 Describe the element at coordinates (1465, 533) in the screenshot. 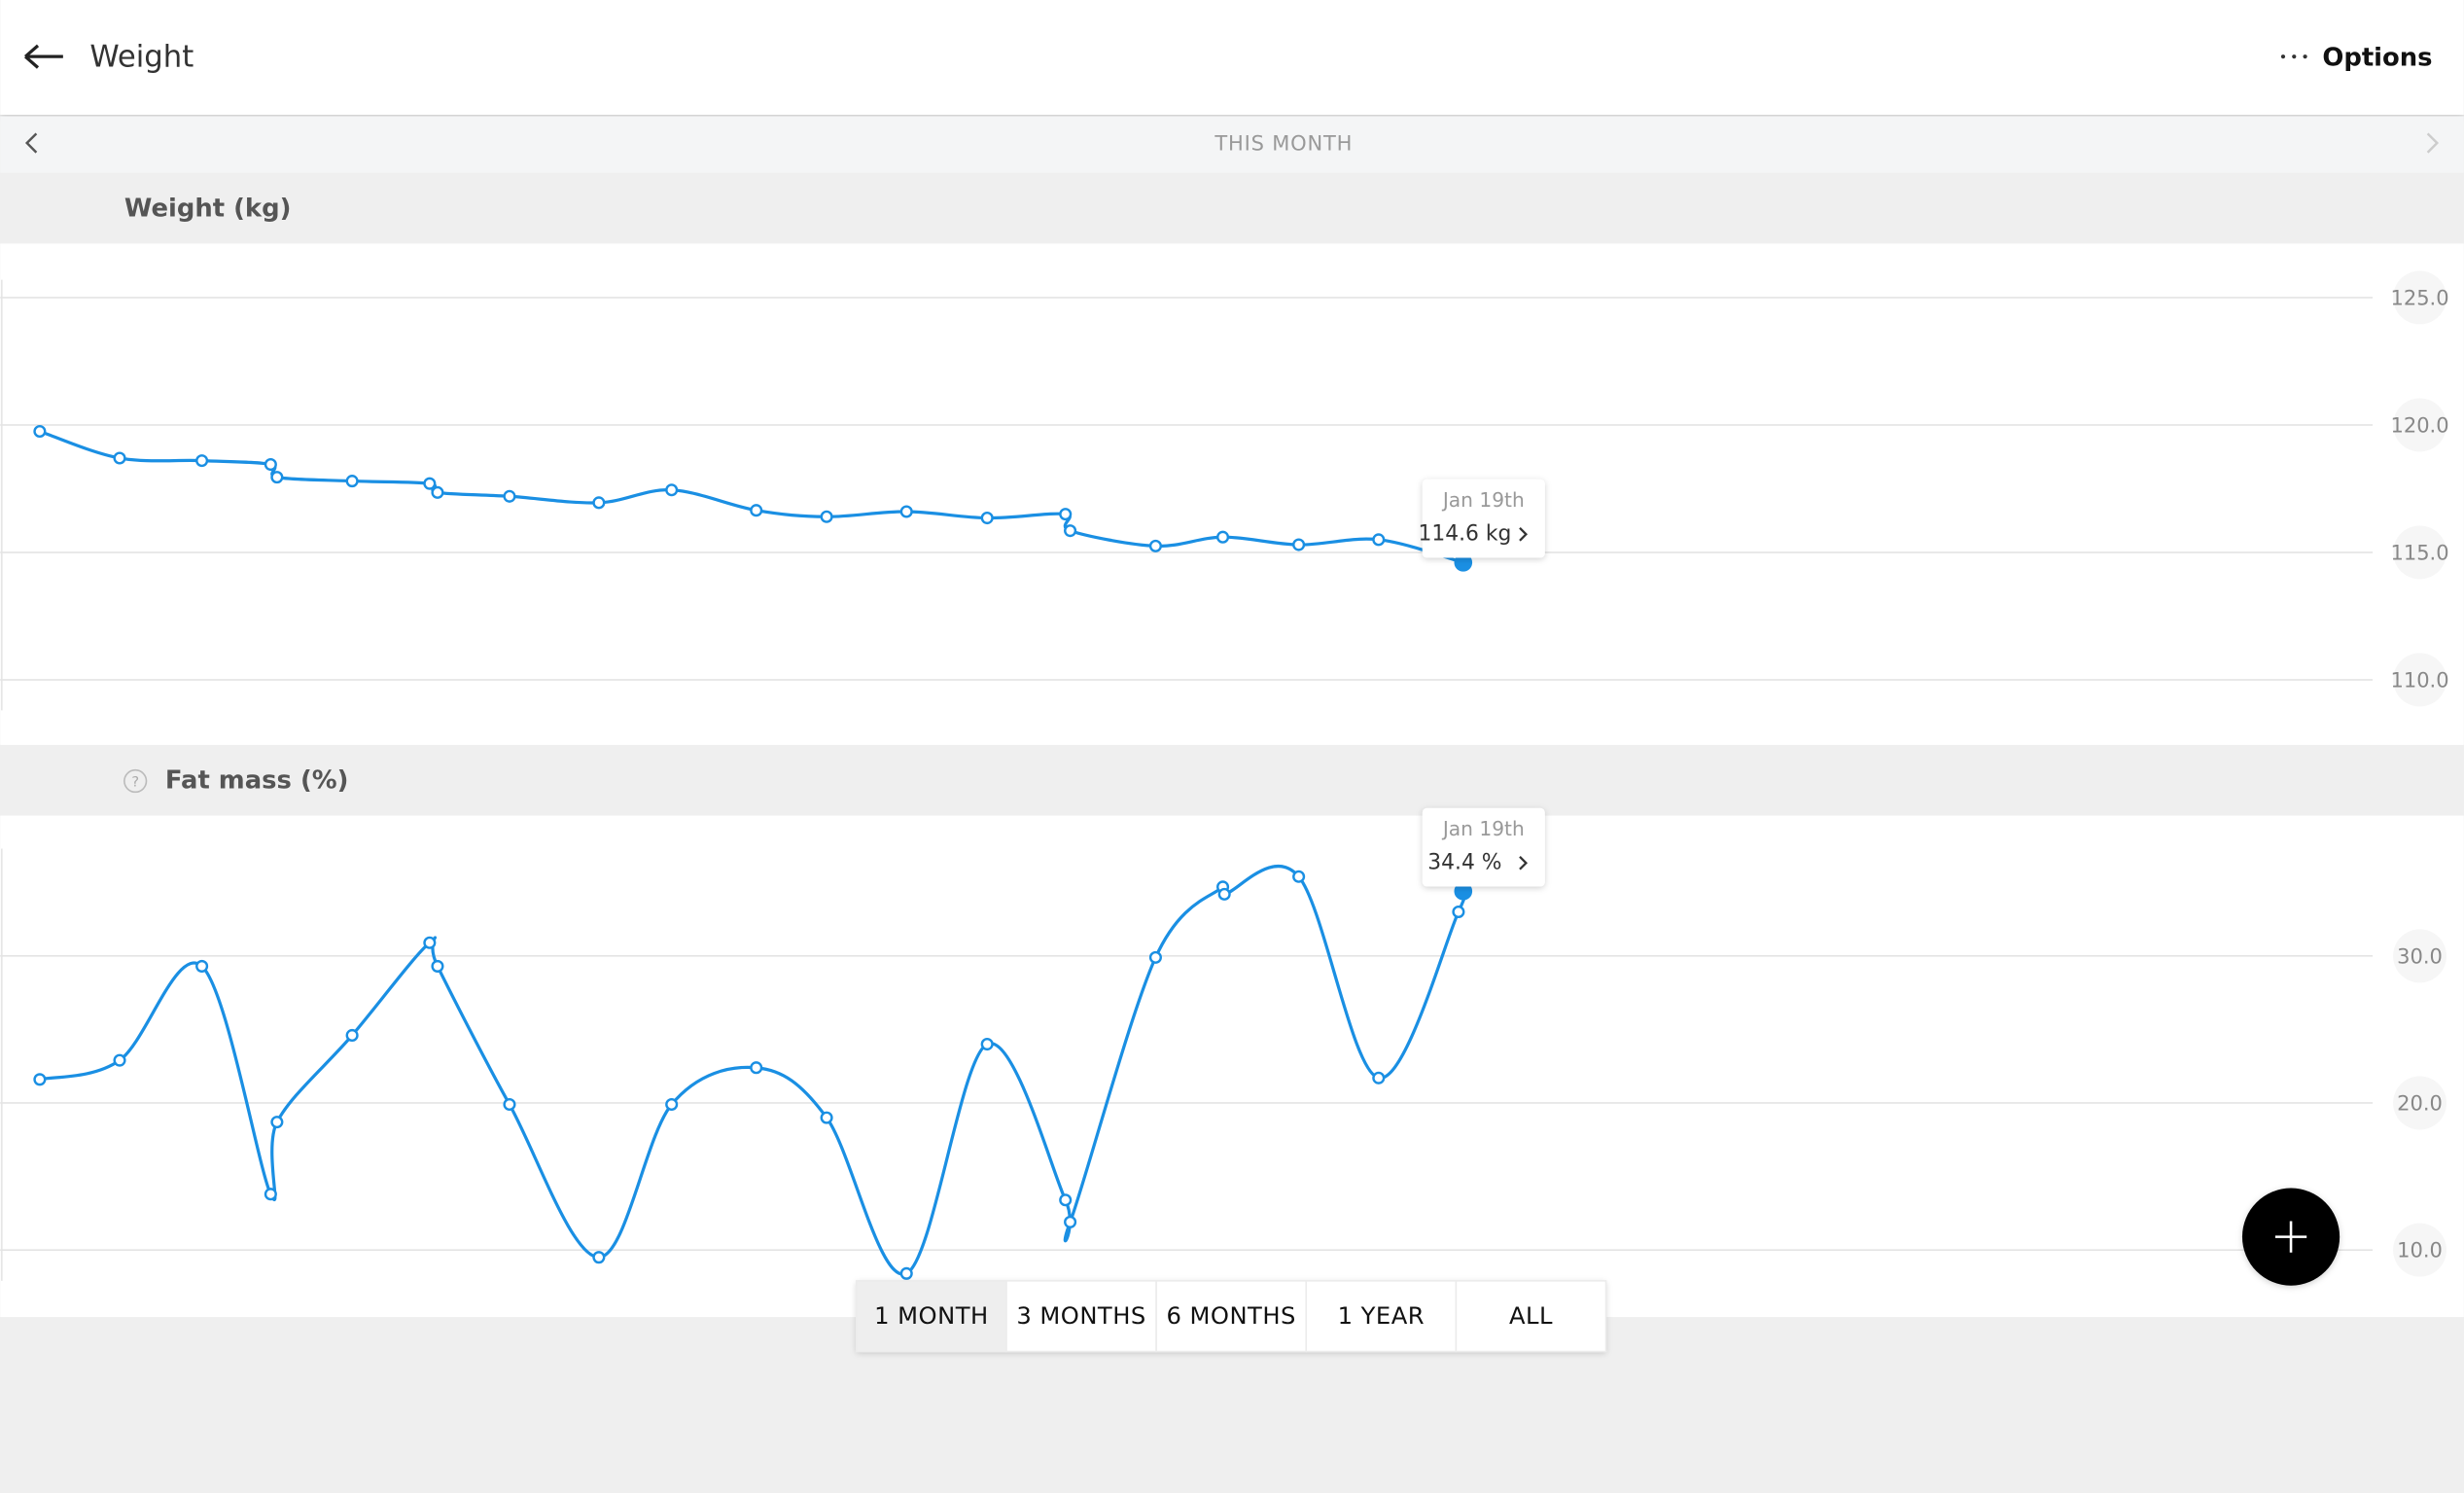

I see `tooltip-value: 114.6 kg` at that location.